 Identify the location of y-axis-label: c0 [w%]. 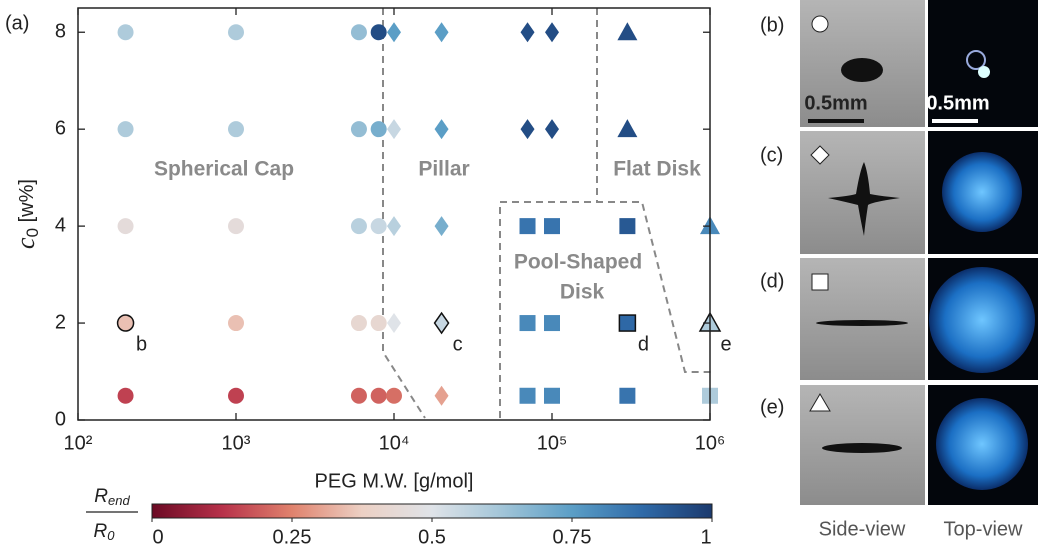
(27, 214).